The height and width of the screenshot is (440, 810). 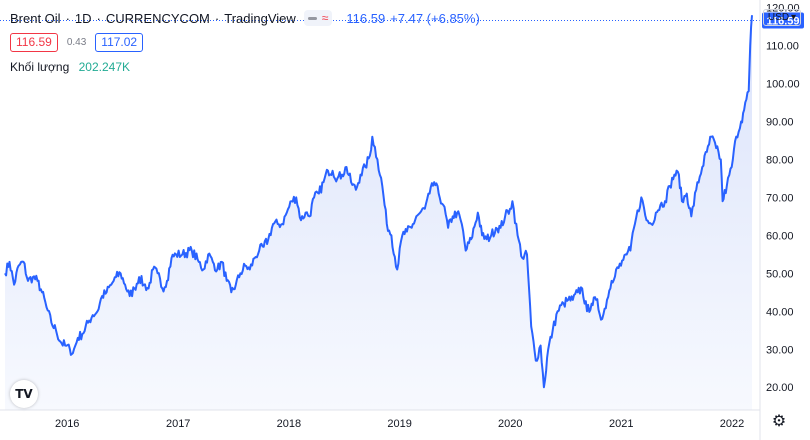 I want to click on last-price-tag: 116.59, so click(x=783, y=20).